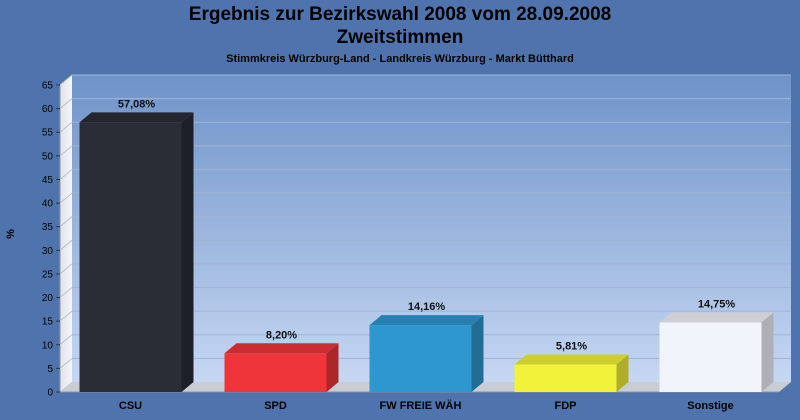 This screenshot has height=420, width=800. I want to click on x-tick-label: SPD, so click(275, 406).